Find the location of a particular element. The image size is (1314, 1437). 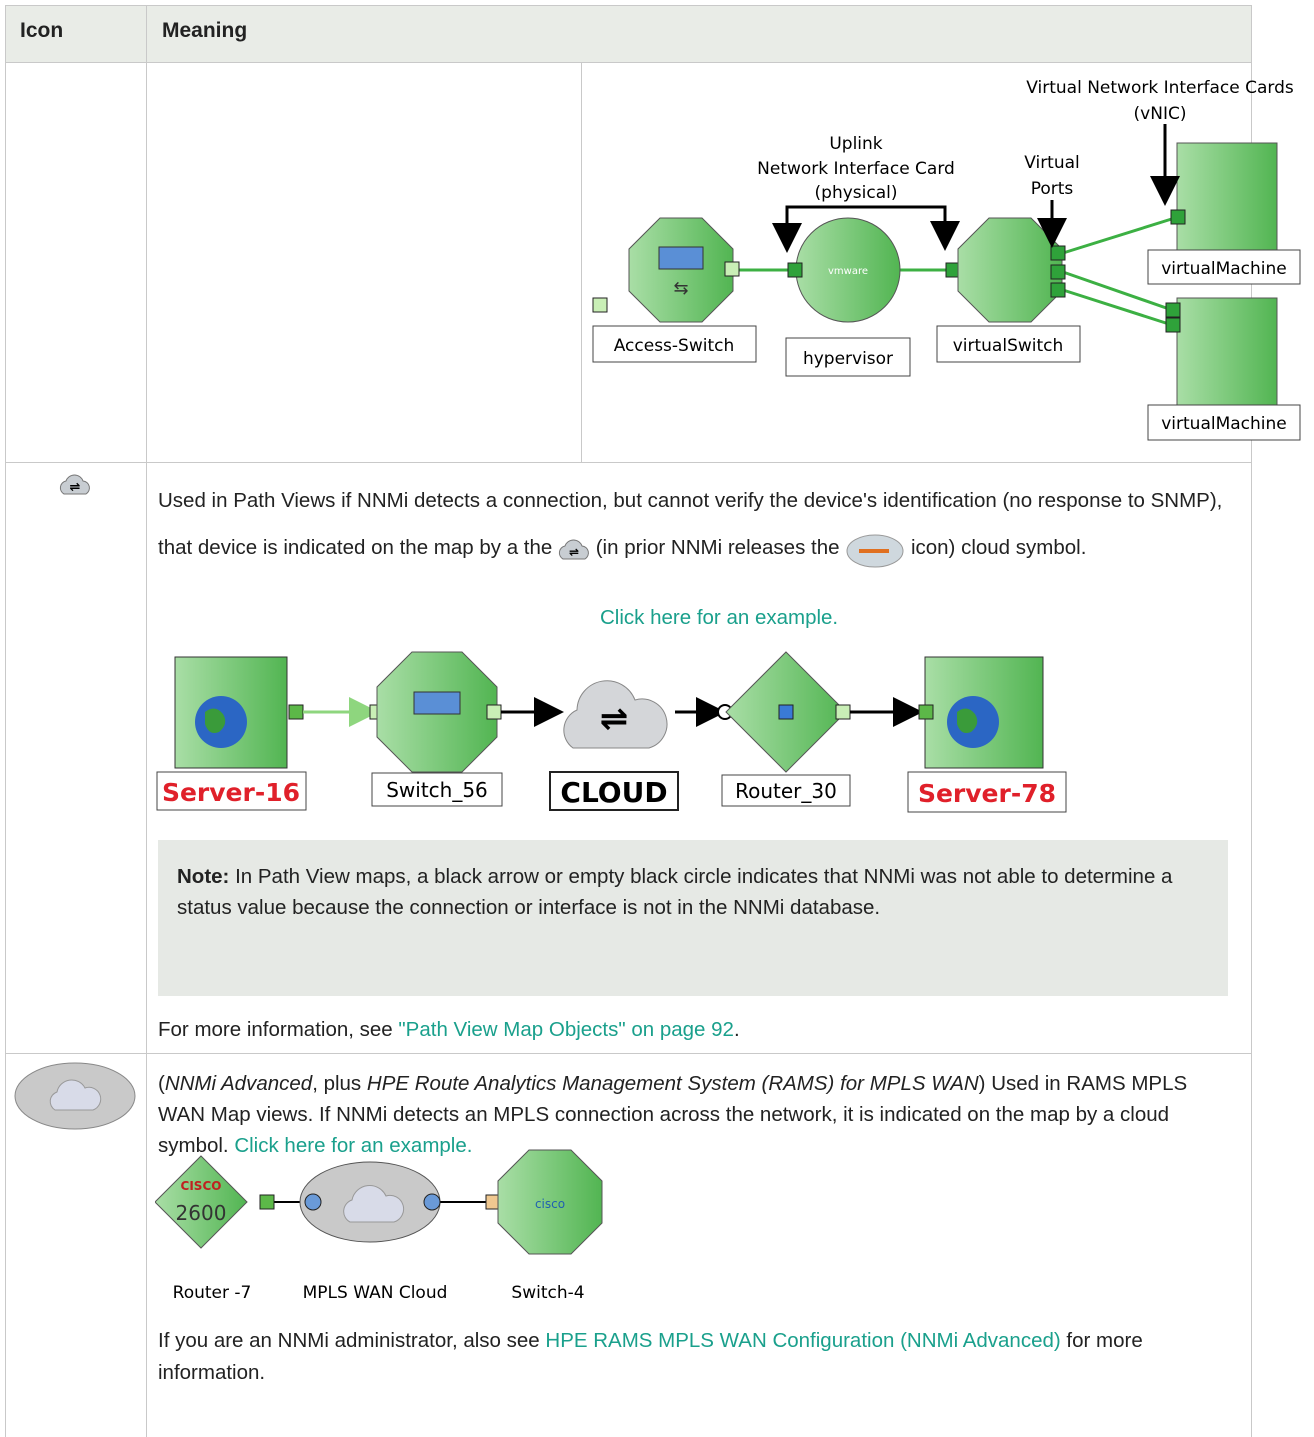

text: For more information, see is located at coordinates (278, 1029).